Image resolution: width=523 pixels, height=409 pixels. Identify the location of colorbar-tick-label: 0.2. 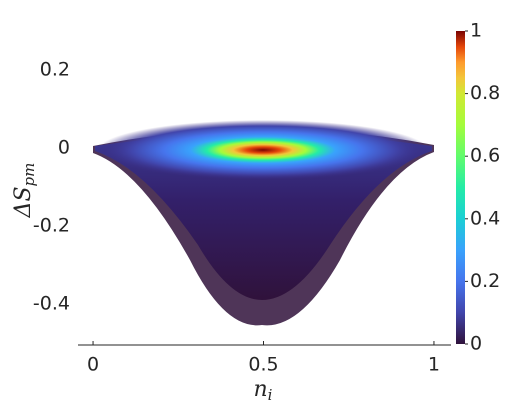
(485, 281).